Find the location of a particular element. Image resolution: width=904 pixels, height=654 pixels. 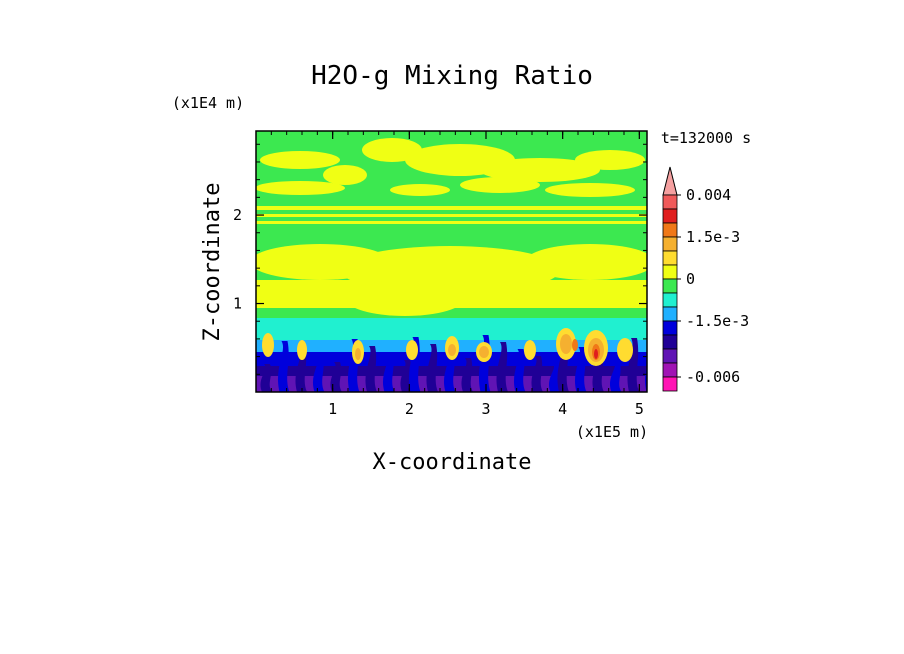

y-tick-label: 2 is located at coordinates (237, 215).